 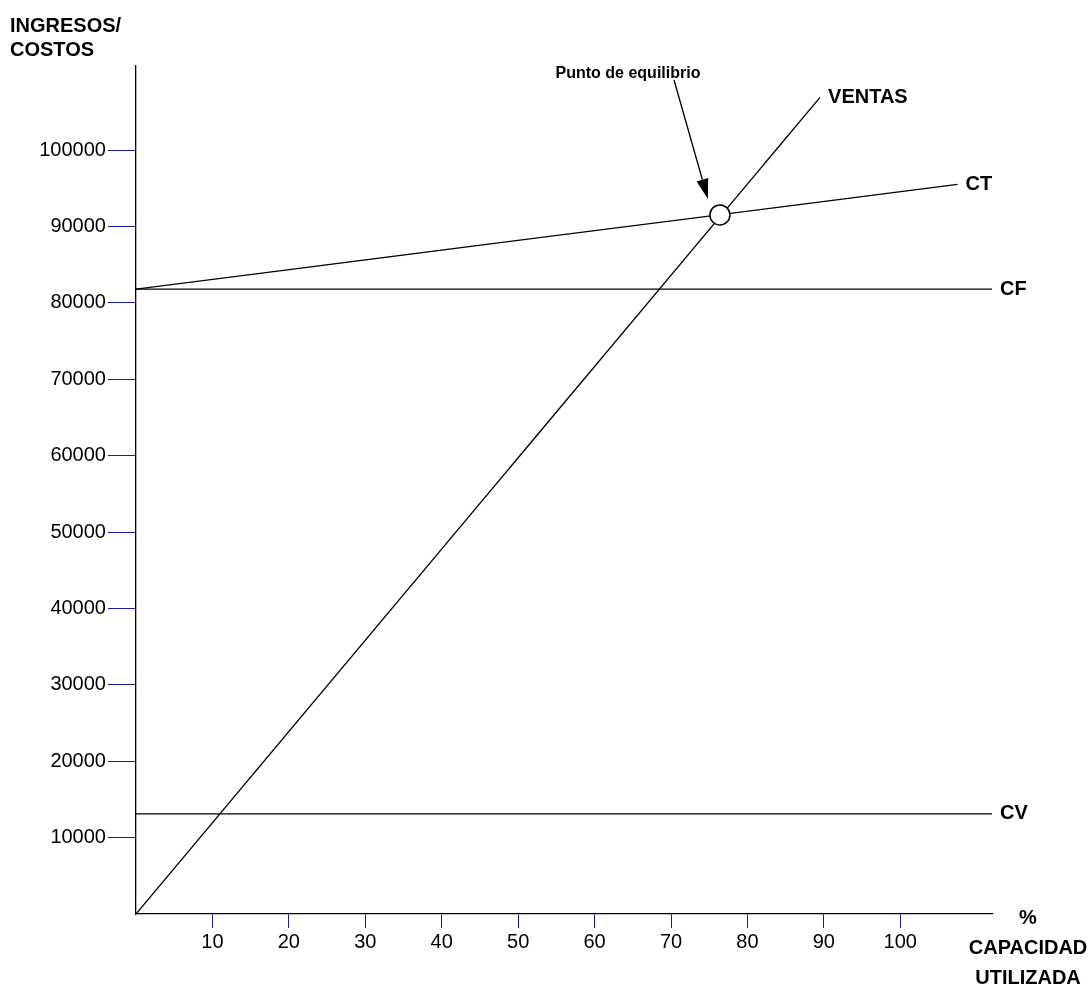 What do you see at coordinates (671, 940) in the screenshot?
I see `x-tick-label: 70` at bounding box center [671, 940].